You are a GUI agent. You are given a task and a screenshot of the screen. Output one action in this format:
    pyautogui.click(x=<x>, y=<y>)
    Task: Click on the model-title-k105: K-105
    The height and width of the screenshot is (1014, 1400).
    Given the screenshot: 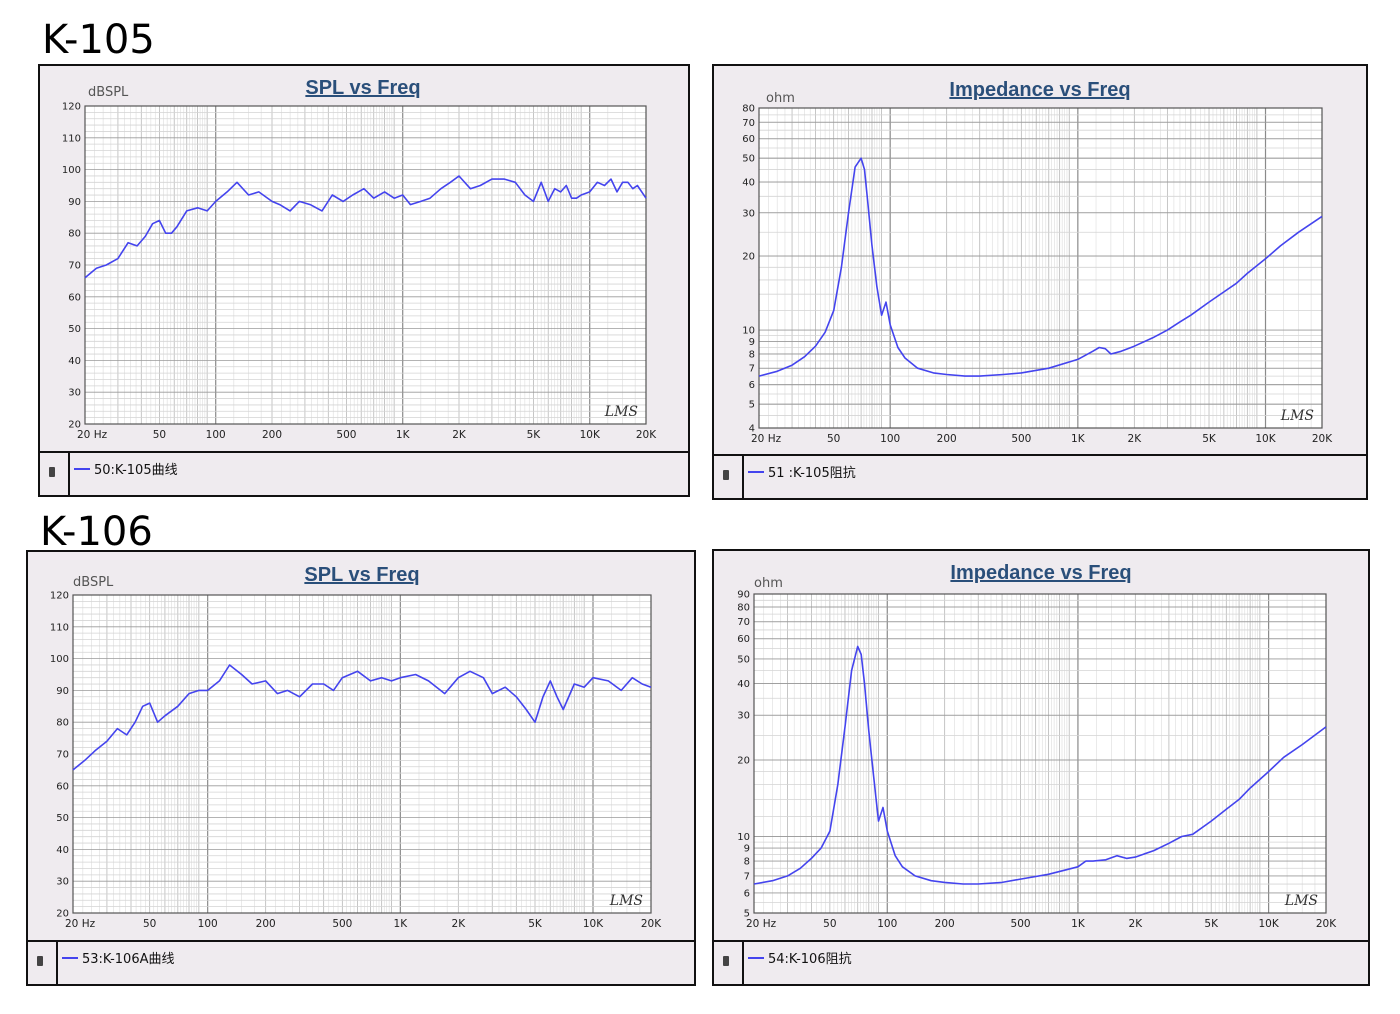 What is the action you would take?
    pyautogui.click(x=98, y=40)
    